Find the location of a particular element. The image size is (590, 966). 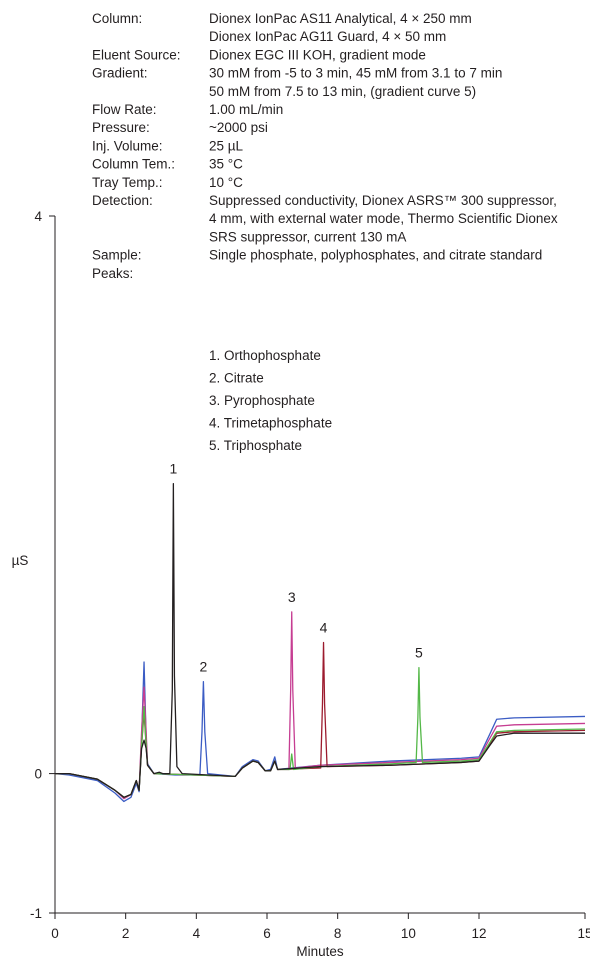

x-tick-label: 8 is located at coordinates (338, 933).